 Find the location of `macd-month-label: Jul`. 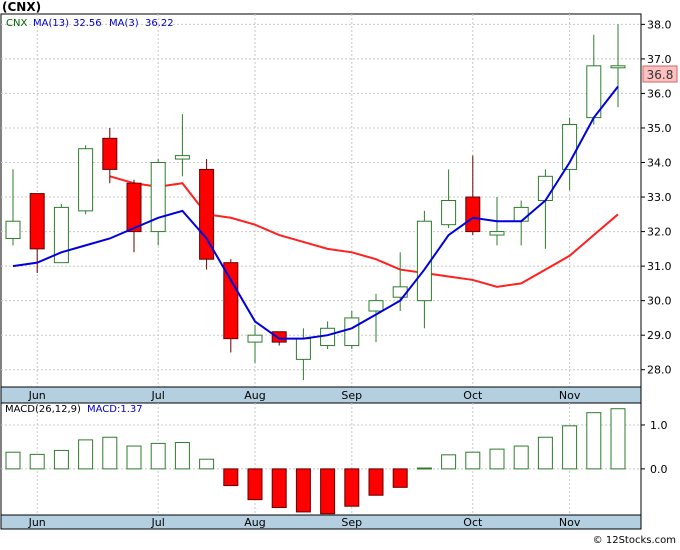

macd-month-label: Jul is located at coordinates (158, 522).